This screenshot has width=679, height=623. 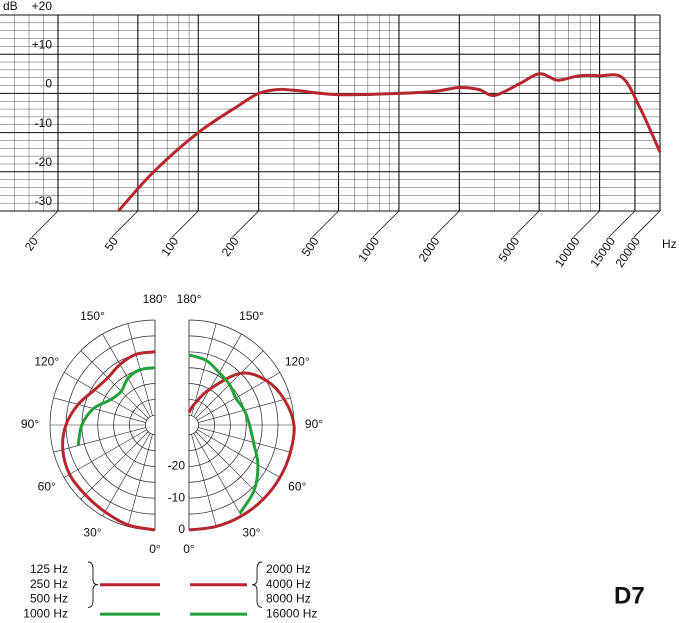 What do you see at coordinates (44, 201) in the screenshot?
I see `y-tick-label: -30` at bounding box center [44, 201].